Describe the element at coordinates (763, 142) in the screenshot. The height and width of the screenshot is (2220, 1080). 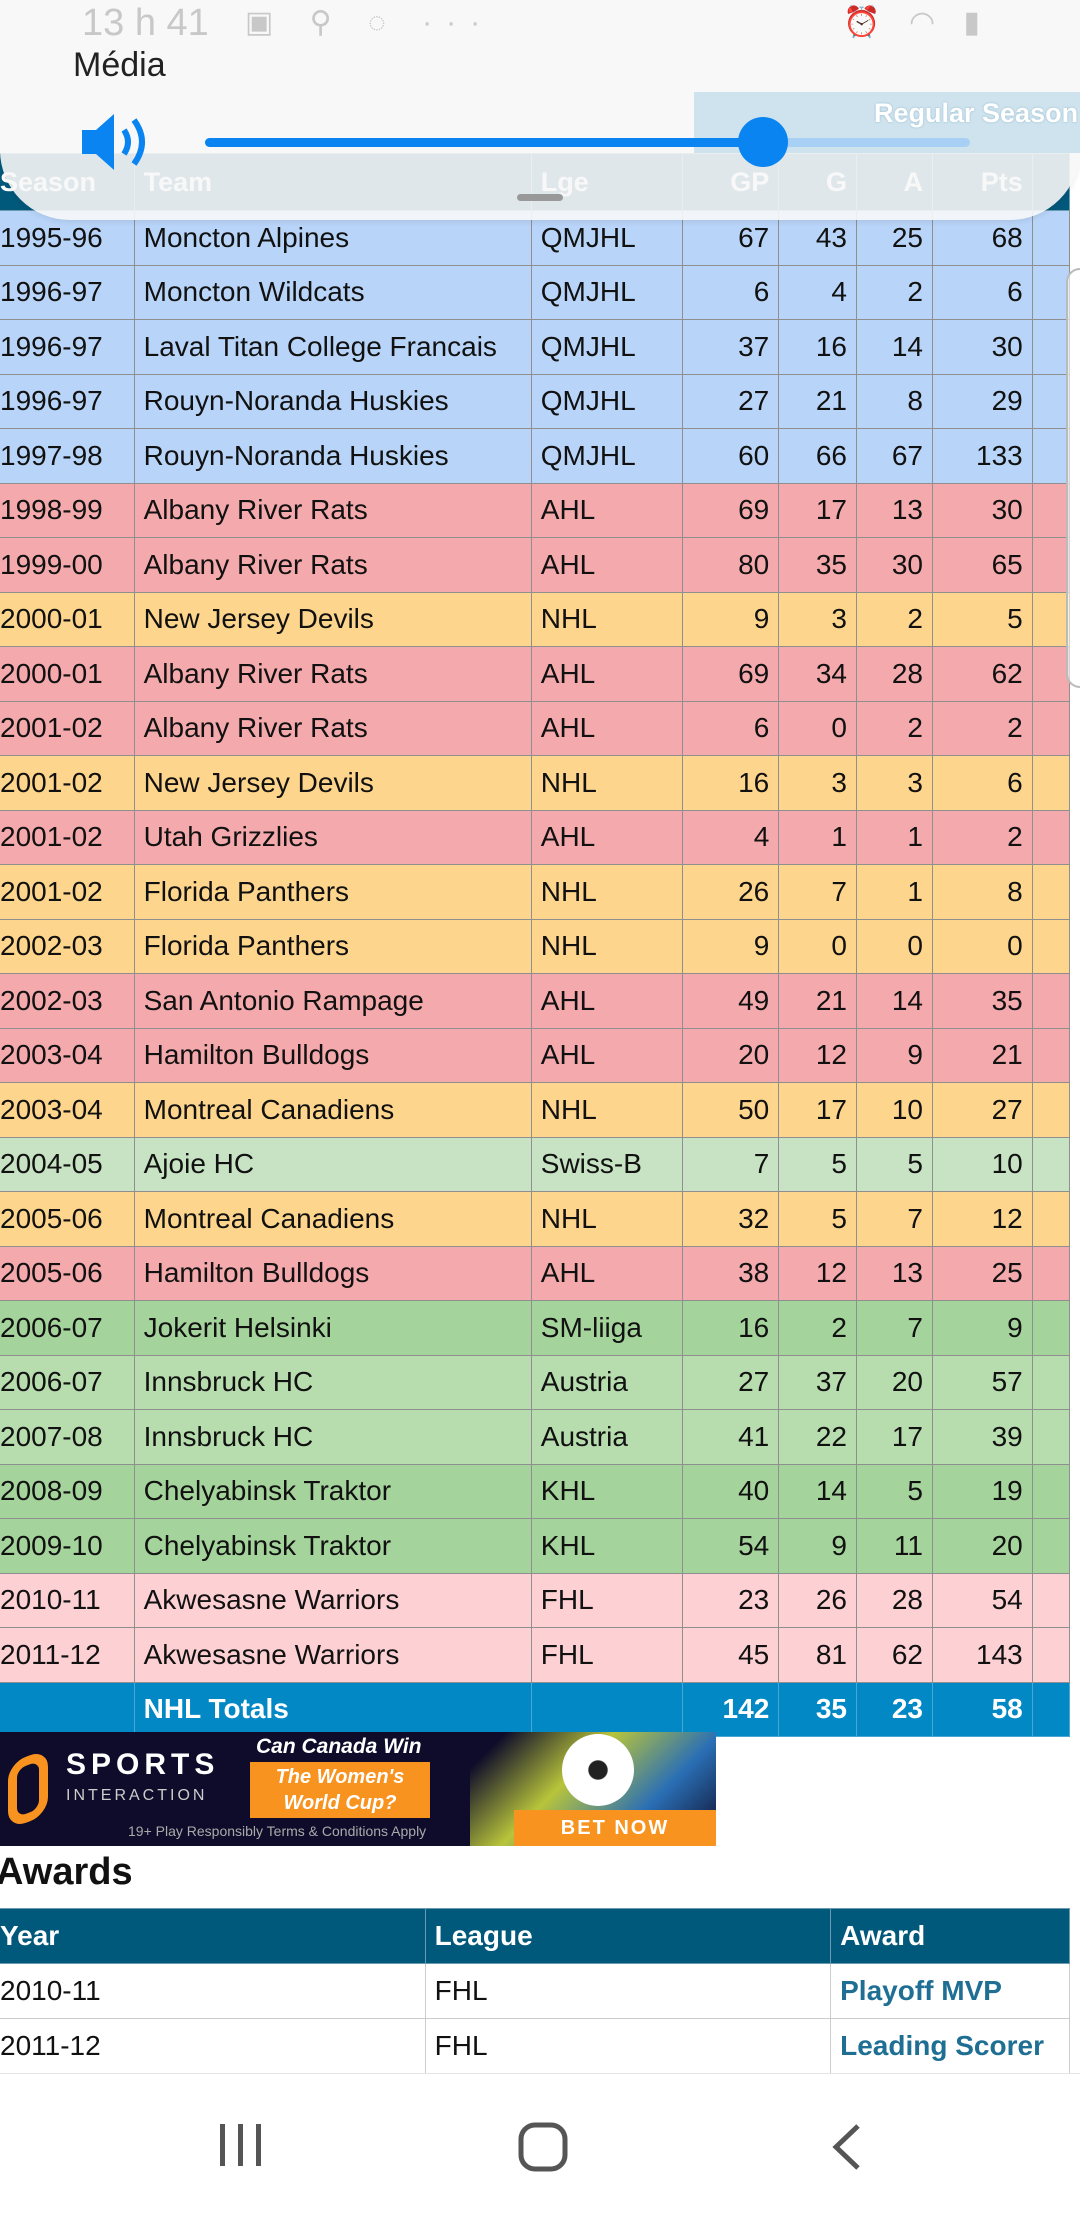
I see `volume-thumb` at that location.